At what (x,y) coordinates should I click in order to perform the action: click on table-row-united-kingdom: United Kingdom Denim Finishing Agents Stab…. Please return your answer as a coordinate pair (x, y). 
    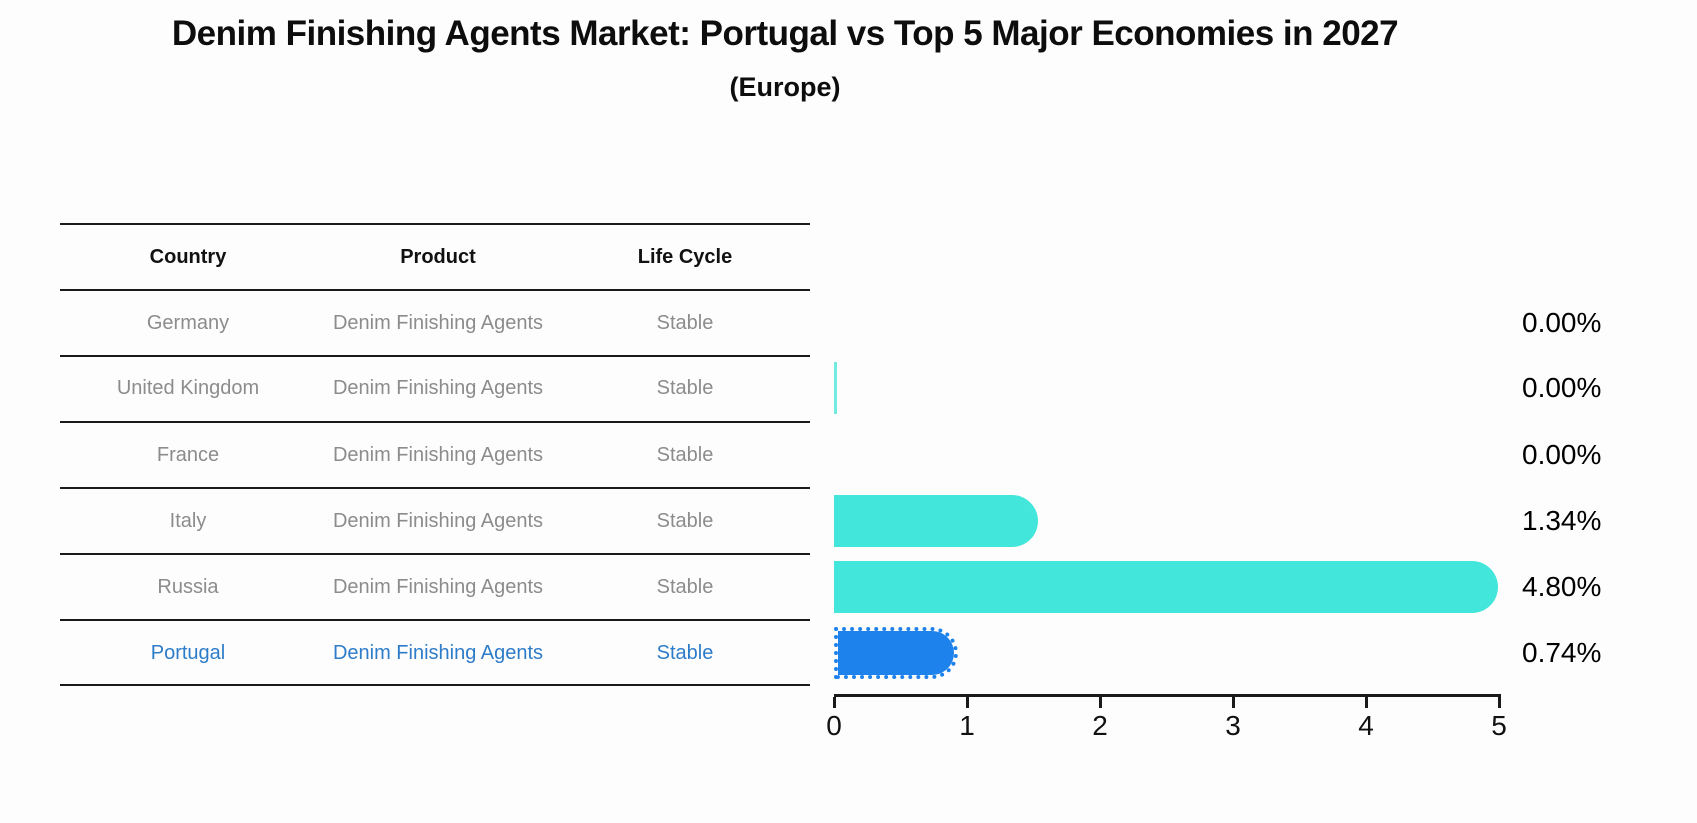
    Looking at the image, I should click on (435, 388).